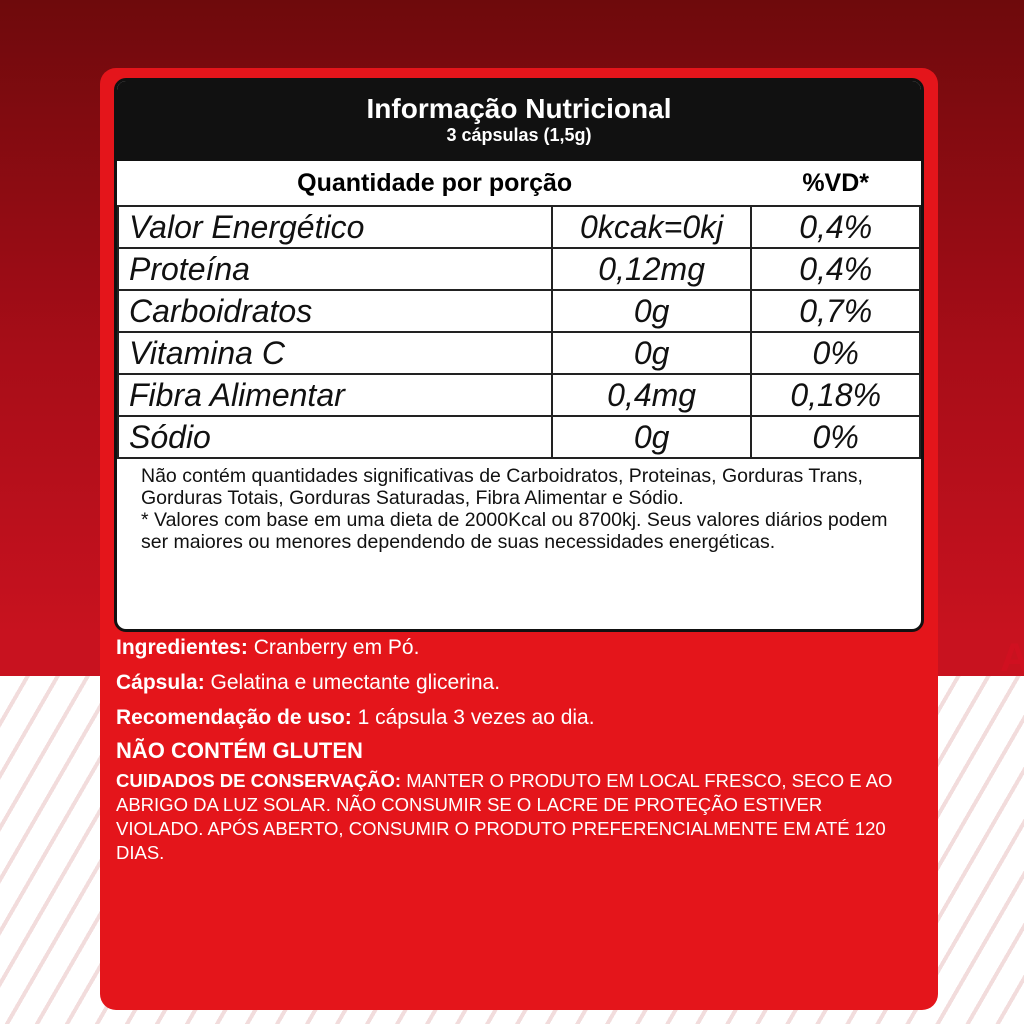 Image resolution: width=1024 pixels, height=1024 pixels. What do you see at coordinates (835, 184) in the screenshot?
I see `column-header: %VD*` at bounding box center [835, 184].